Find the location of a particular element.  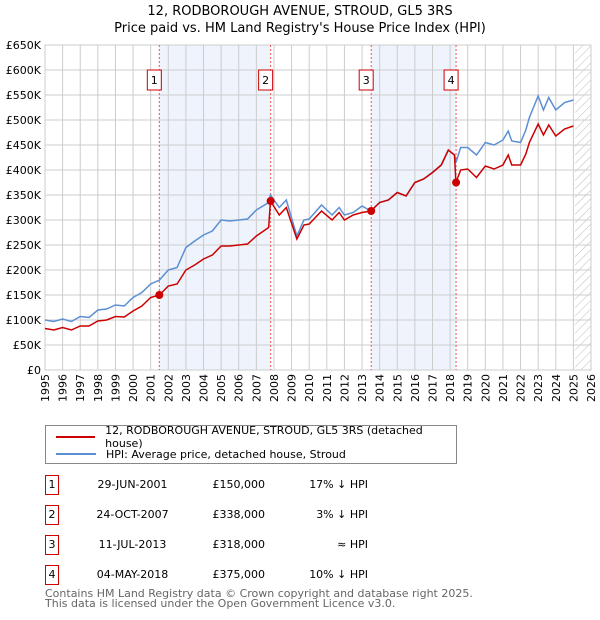

y-tick-label: £0 is located at coordinates (34, 370).